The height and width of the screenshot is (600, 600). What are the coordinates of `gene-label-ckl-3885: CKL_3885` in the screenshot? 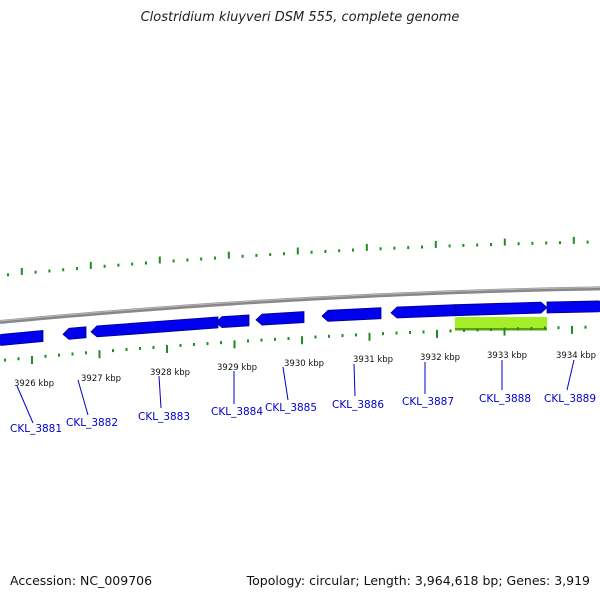 It's located at (291, 408).